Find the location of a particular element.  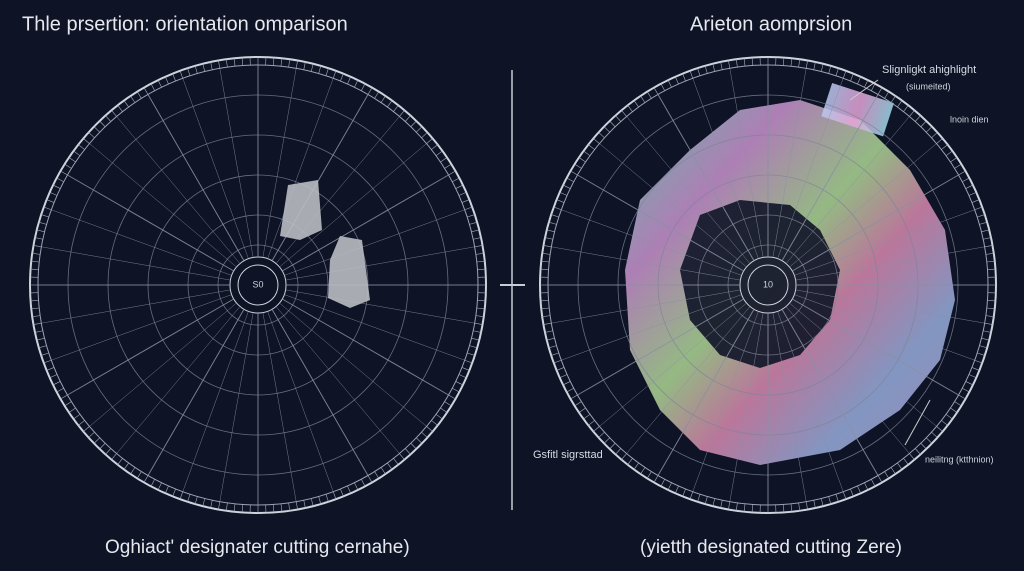

inner-region is located at coordinates (760, 284).